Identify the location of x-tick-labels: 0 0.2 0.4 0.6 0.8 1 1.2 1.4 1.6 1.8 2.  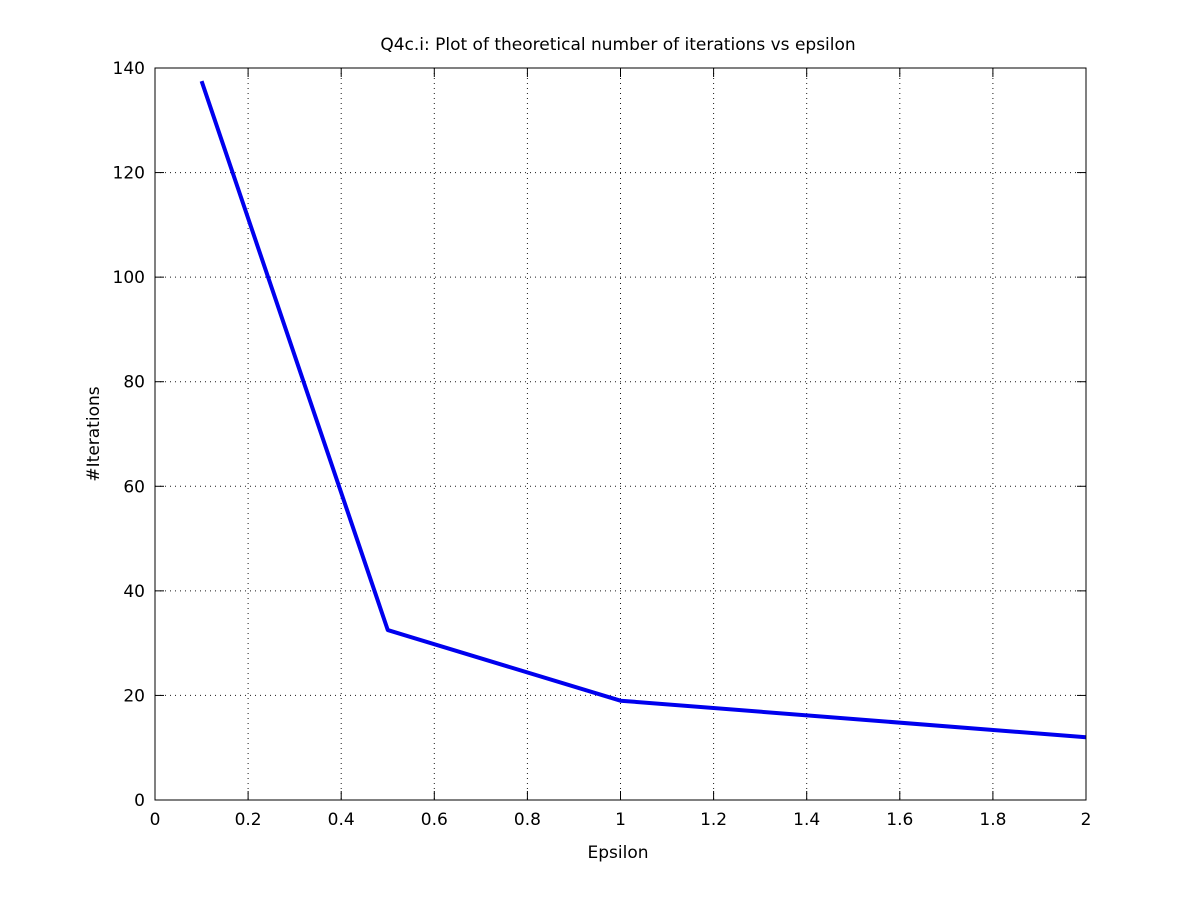
(621, 820).